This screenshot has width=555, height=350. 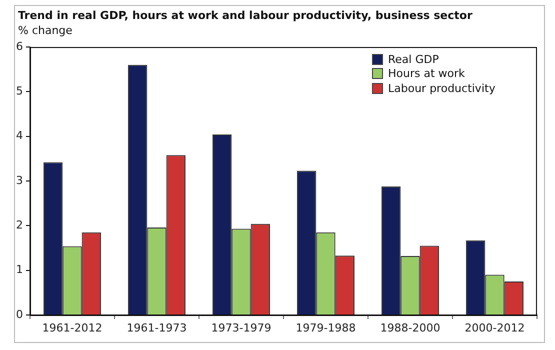 What do you see at coordinates (72, 327) in the screenshot?
I see `x-tick-label: 1961-2012` at bounding box center [72, 327].